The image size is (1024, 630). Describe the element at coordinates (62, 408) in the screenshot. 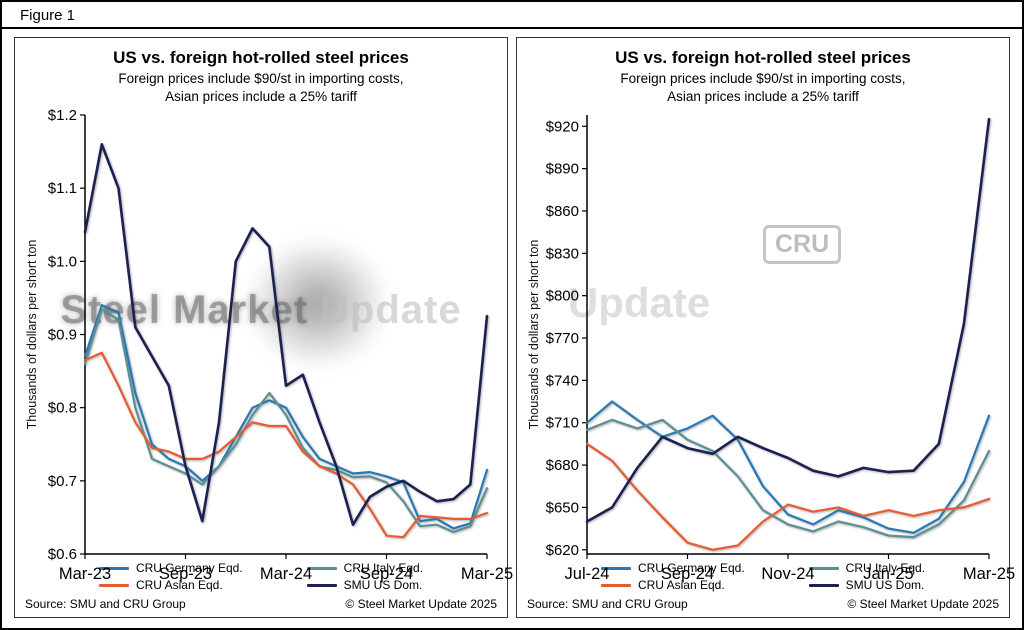

I see `y-tick-label: $0.8` at that location.